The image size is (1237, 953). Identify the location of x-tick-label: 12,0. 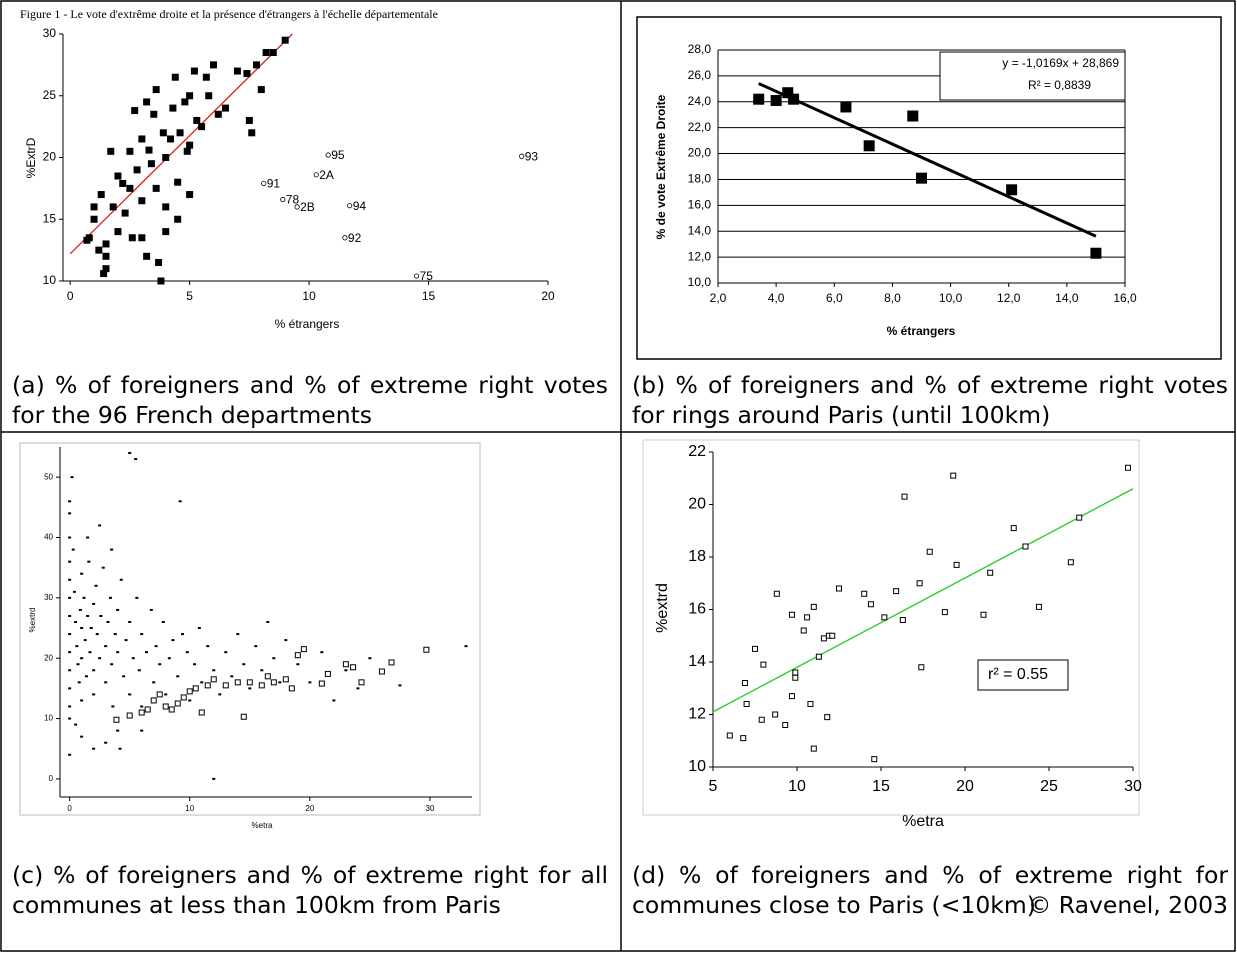
(1009, 298).